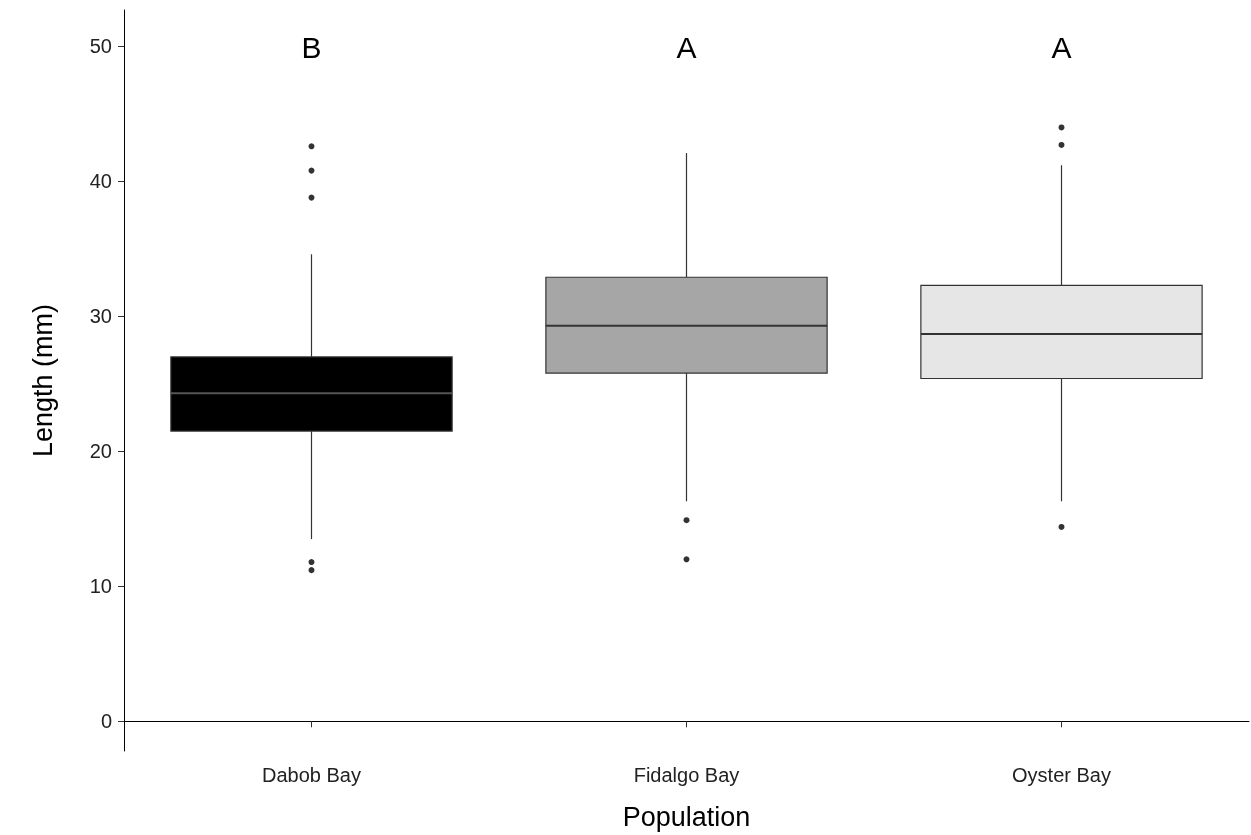 The image size is (1251, 835). What do you see at coordinates (1061, 775) in the screenshot?
I see `x-tick-label: Oyster Bay` at bounding box center [1061, 775].